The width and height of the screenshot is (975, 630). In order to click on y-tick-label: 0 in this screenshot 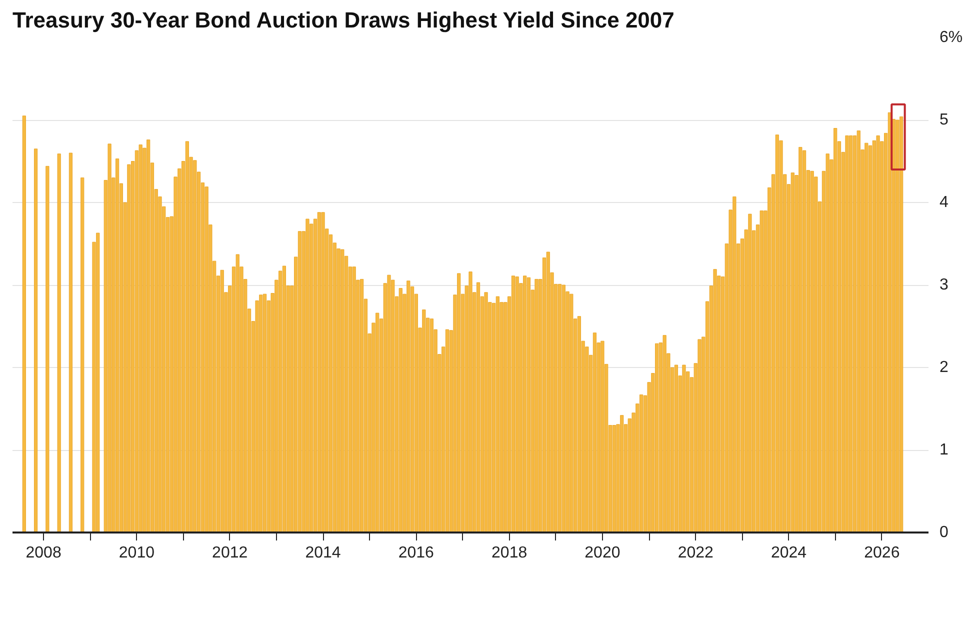, I will do `click(944, 532)`.